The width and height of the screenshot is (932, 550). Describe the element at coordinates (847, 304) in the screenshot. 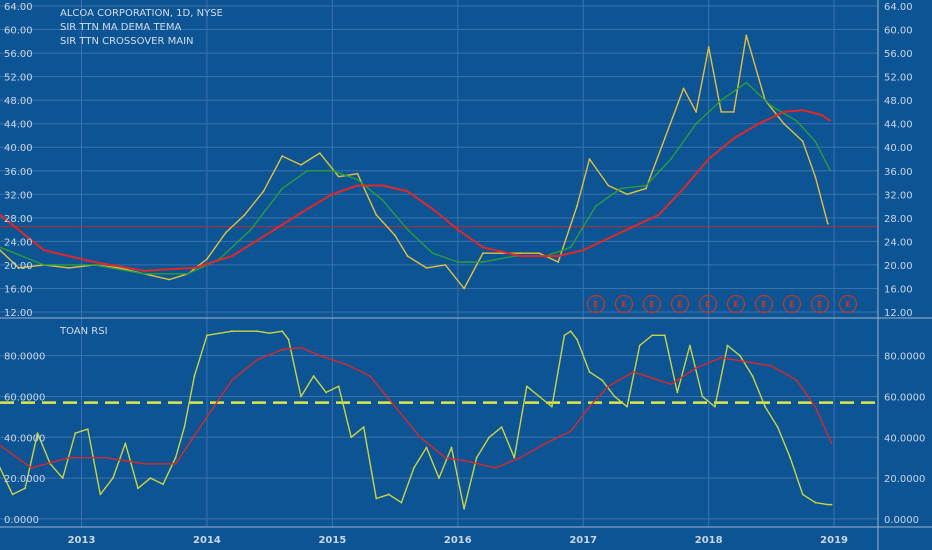

I see `earnings-marker-label: E` at that location.